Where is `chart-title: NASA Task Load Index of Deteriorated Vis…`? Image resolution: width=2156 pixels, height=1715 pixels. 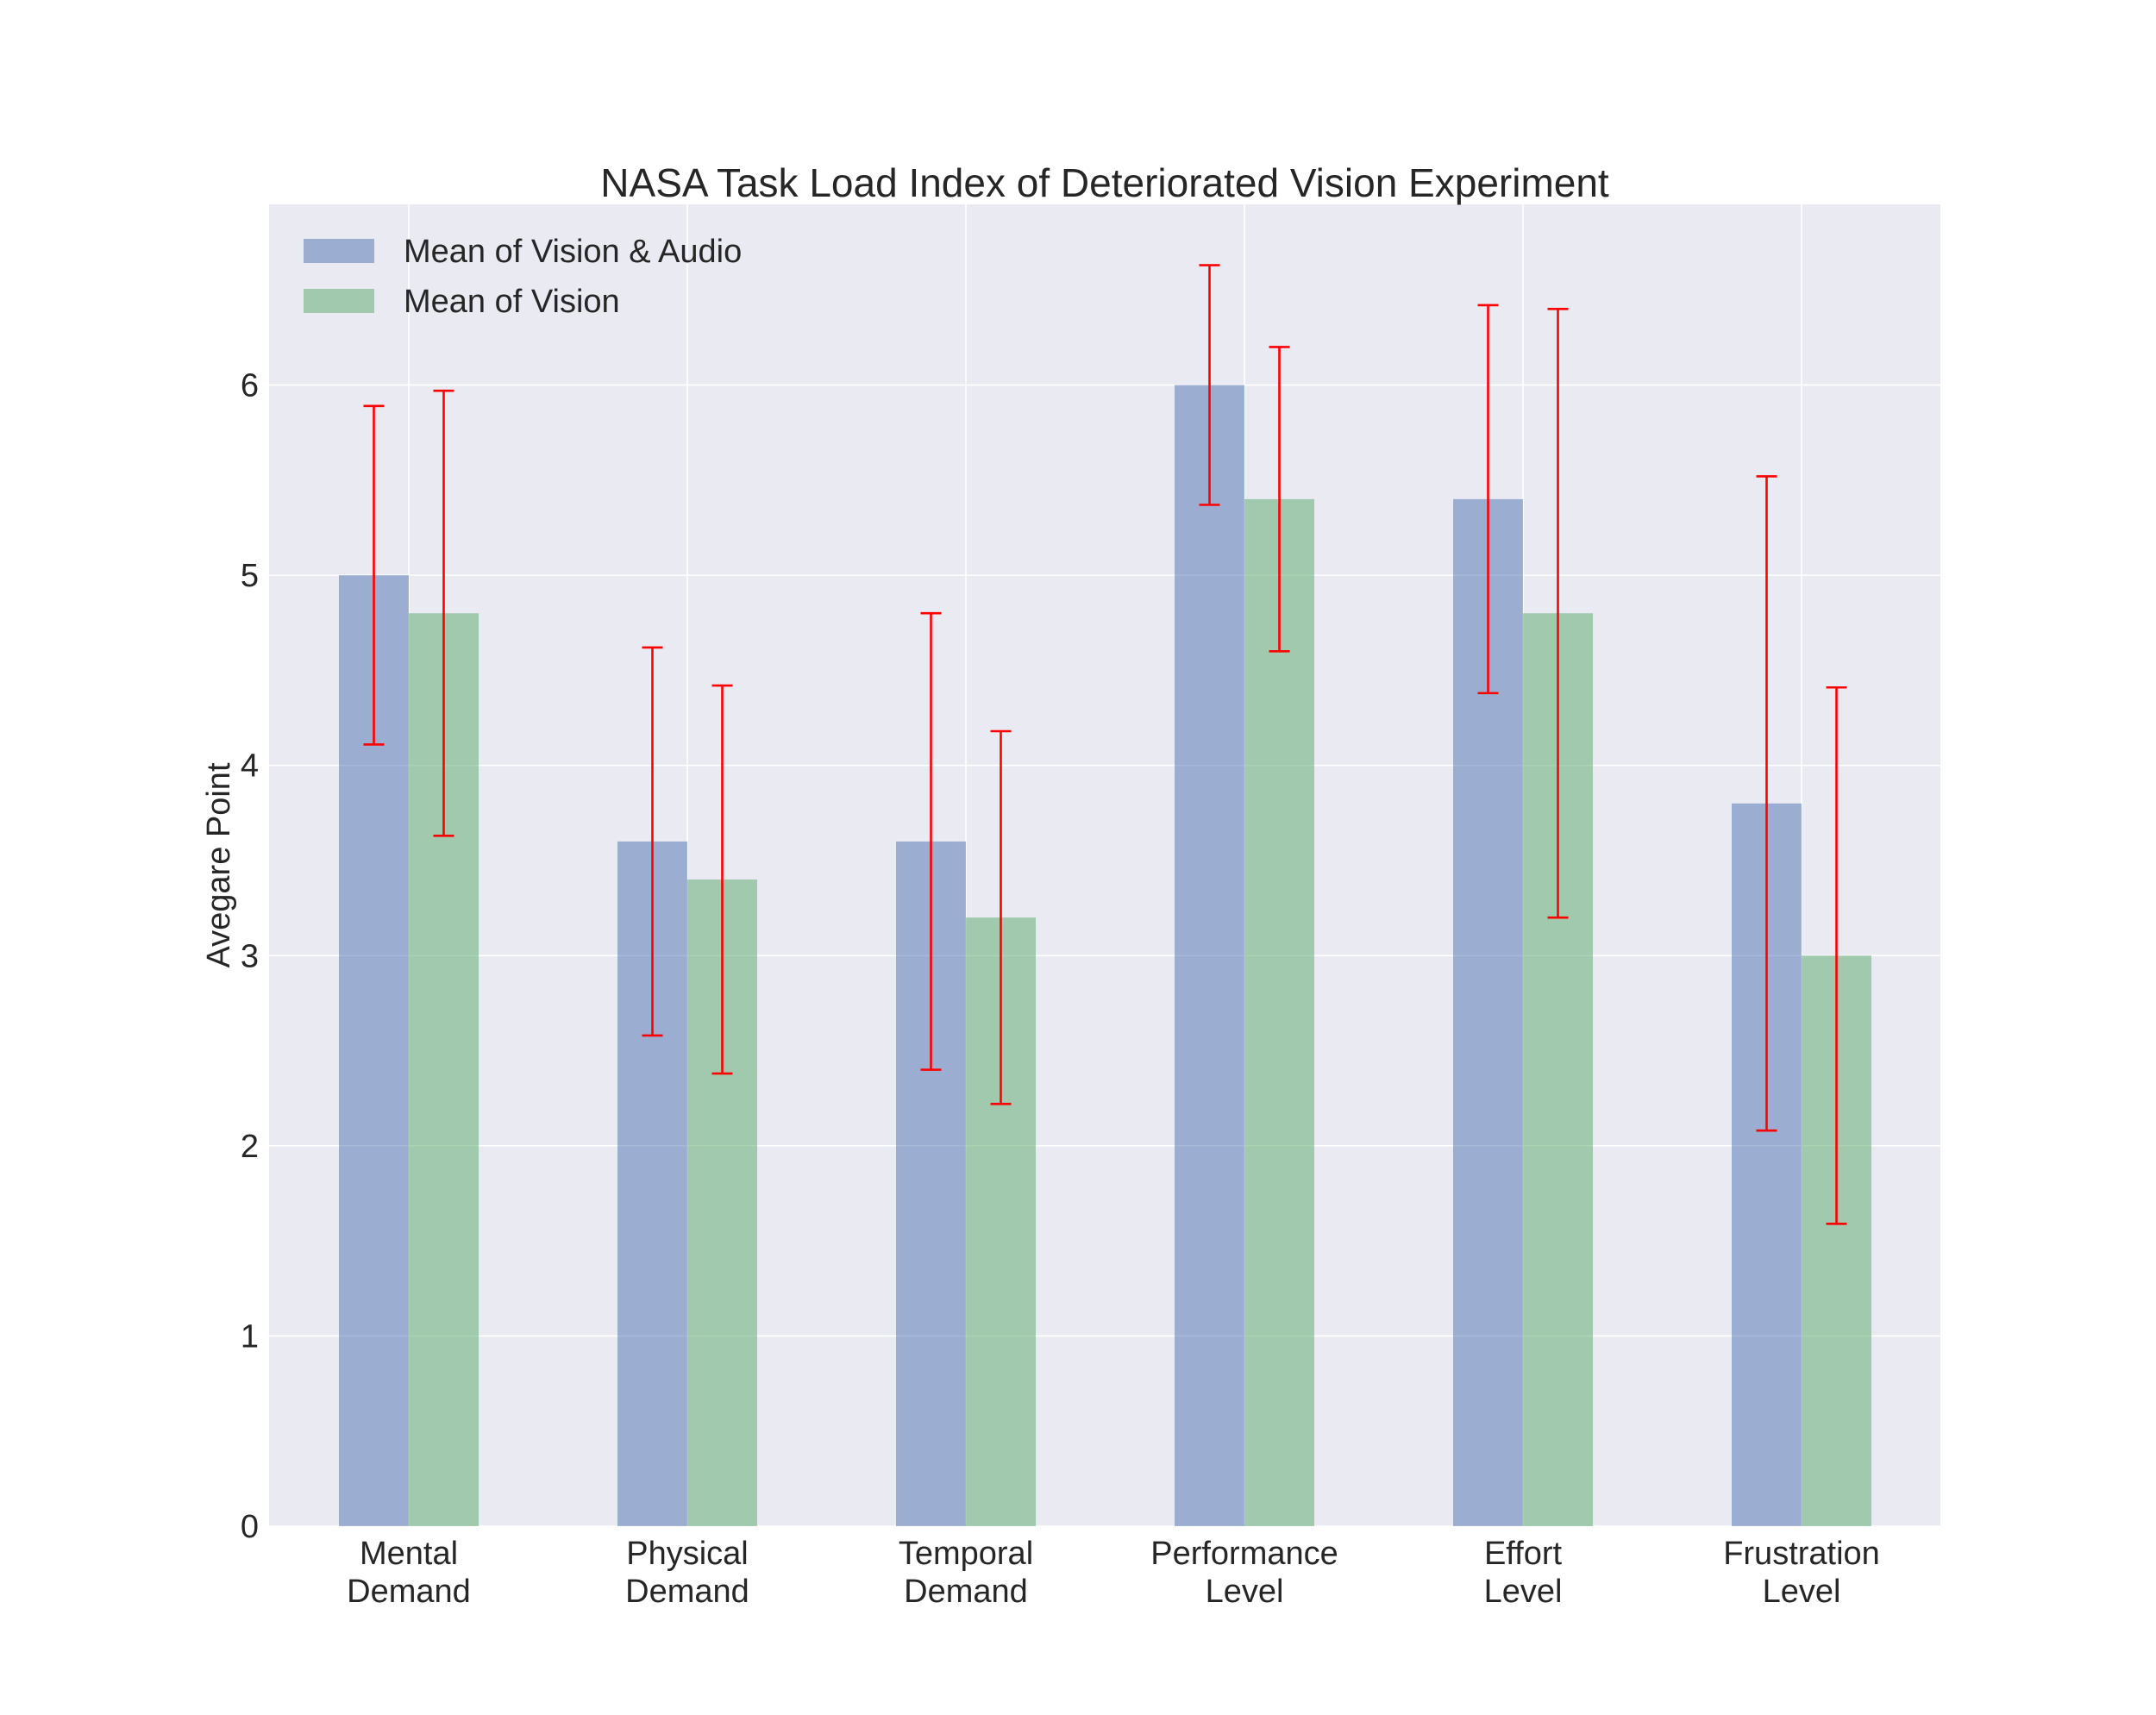
chart-title: NASA Task Load Index of Deteriorated Vis… is located at coordinates (1104, 183).